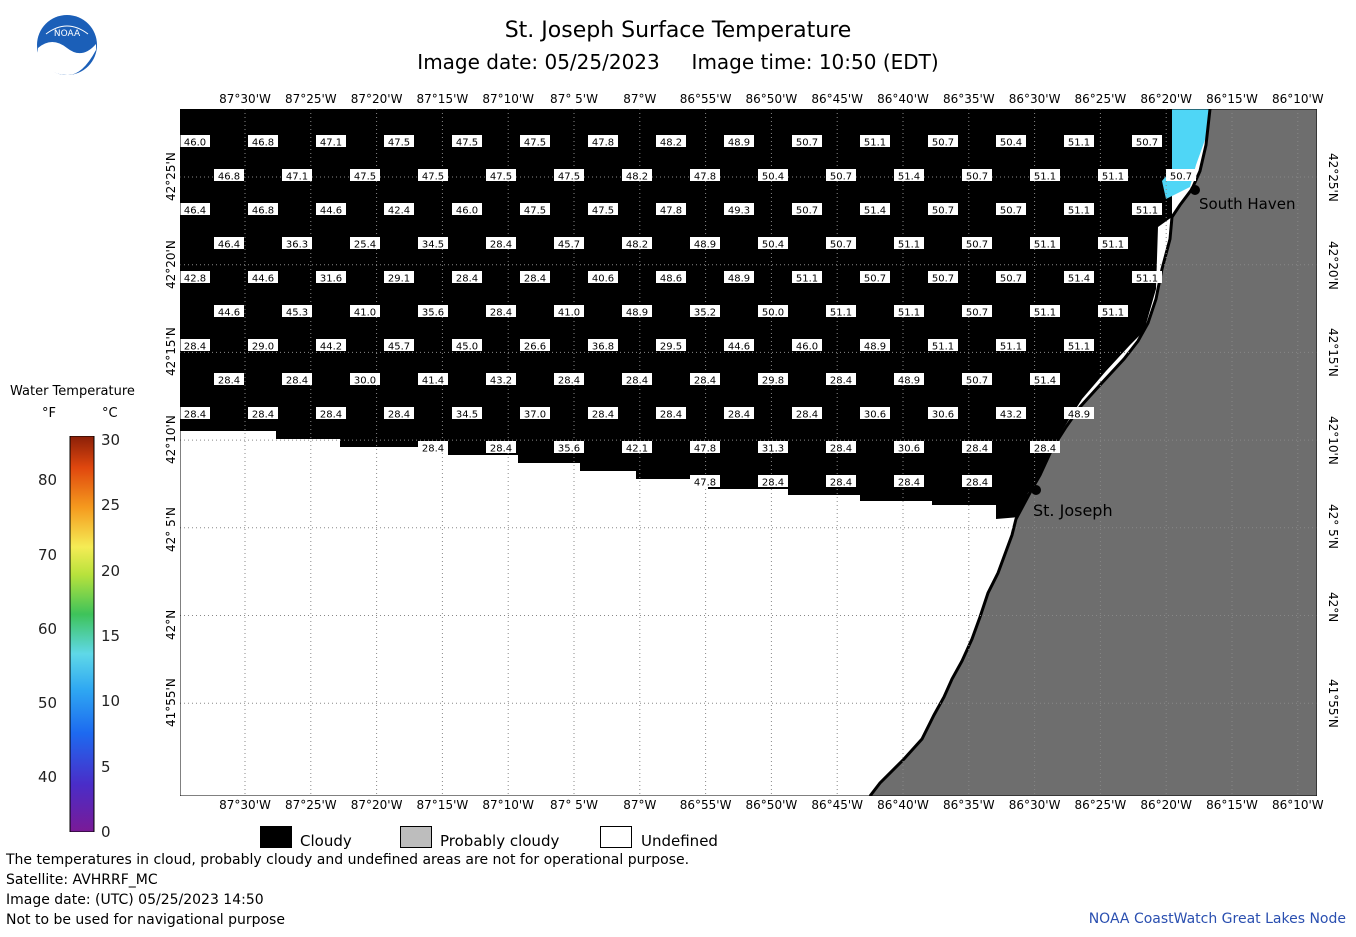 Image resolution: width=1356 pixels, height=937 pixels. Describe the element at coordinates (535, 346) in the screenshot. I see `temp-value: 26.6` at that location.